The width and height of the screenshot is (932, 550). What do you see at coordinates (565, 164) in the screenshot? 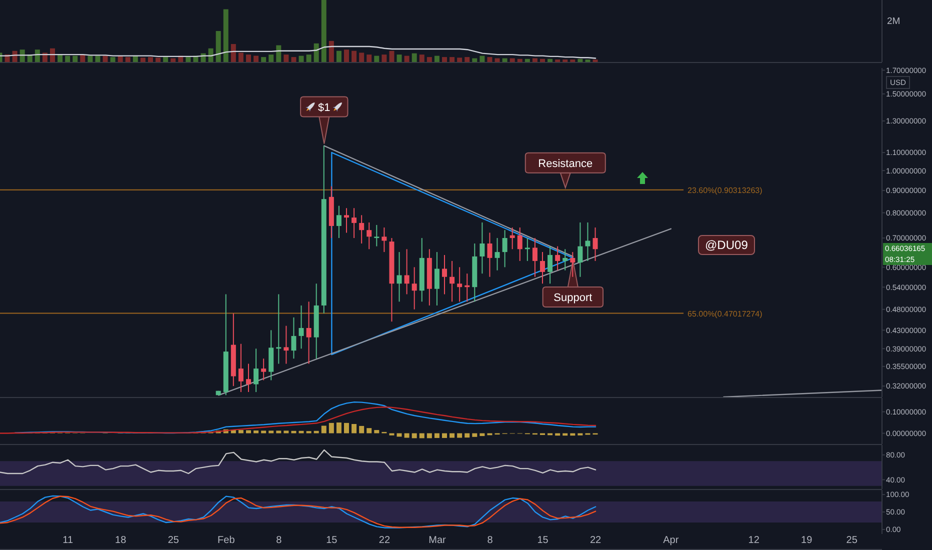
I see `annotation: Resistance` at bounding box center [565, 164].